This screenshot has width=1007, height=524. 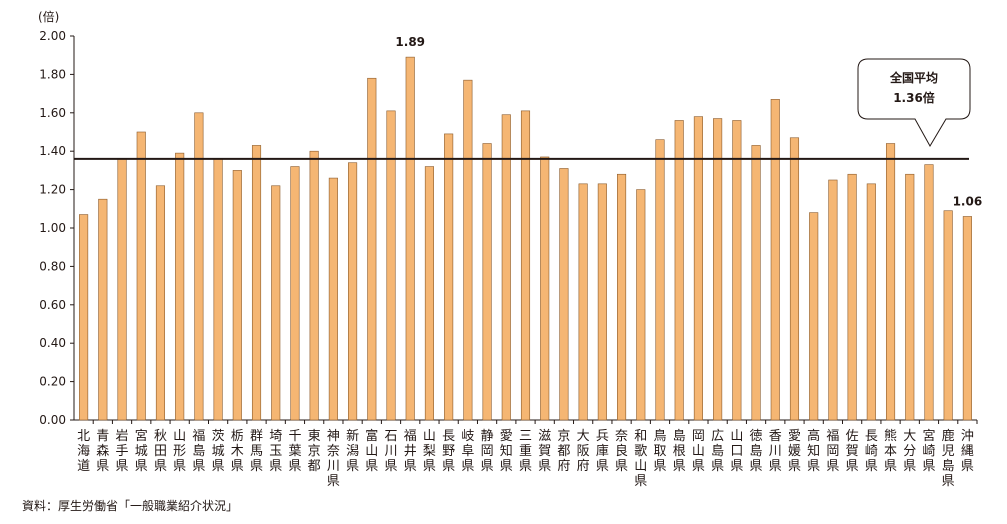 I want to click on x-tick-label: 広島県, so click(x=717, y=451).